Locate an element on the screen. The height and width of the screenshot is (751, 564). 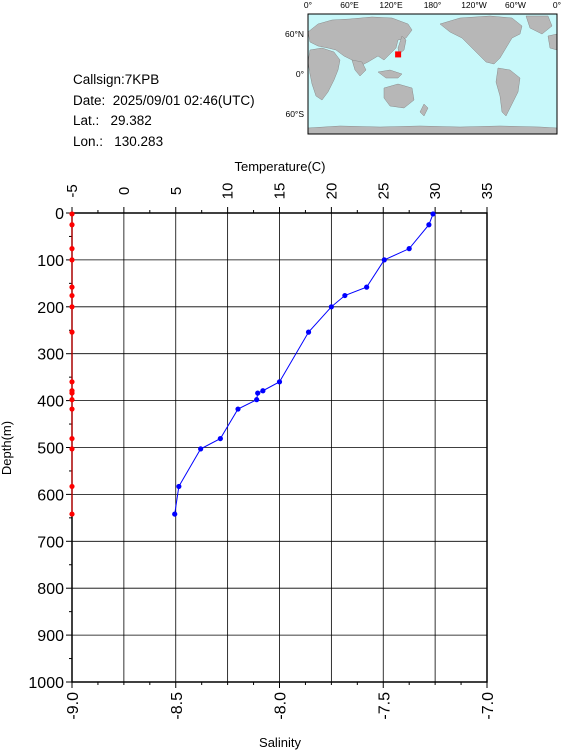
depth-tick-label: 100 is located at coordinates (50, 261).